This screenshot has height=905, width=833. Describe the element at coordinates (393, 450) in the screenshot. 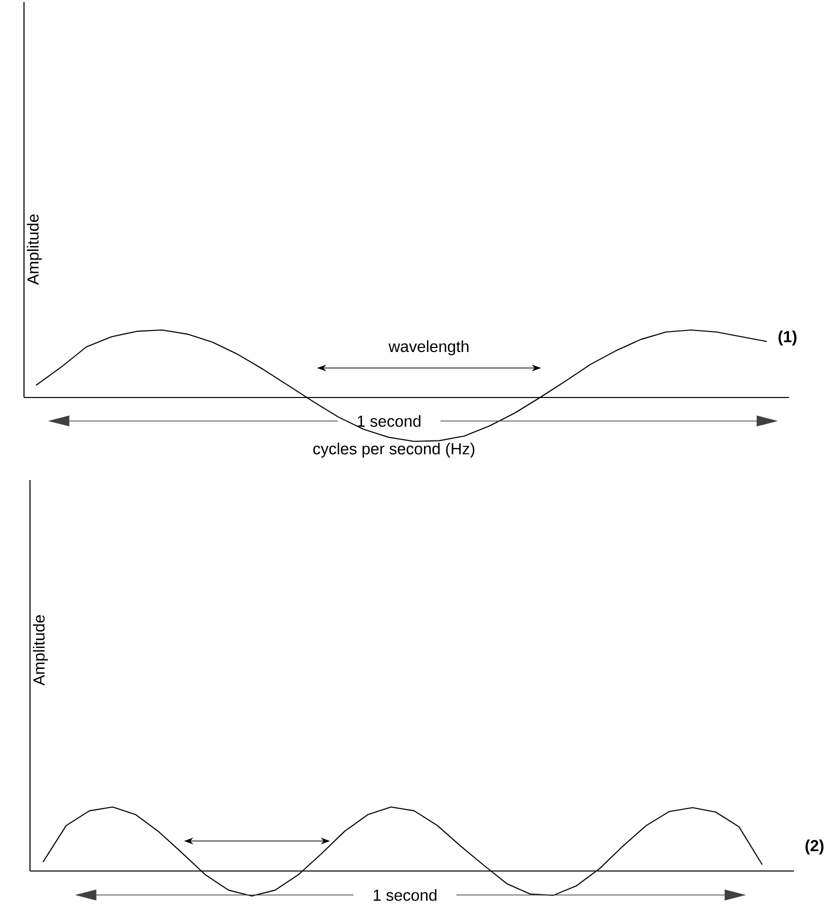

I see `x-axis-title: cycles per second (Hz)` at that location.